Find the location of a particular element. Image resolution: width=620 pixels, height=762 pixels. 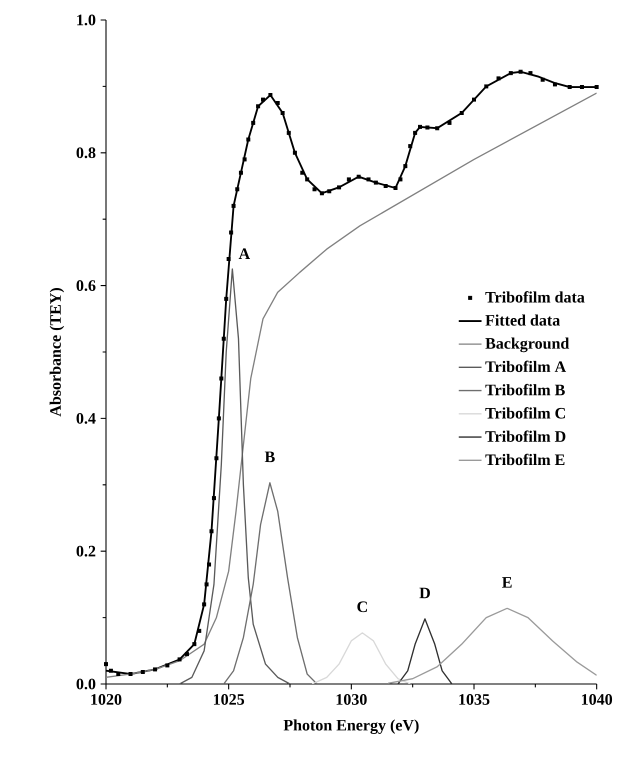

annotation: A is located at coordinates (244, 253).